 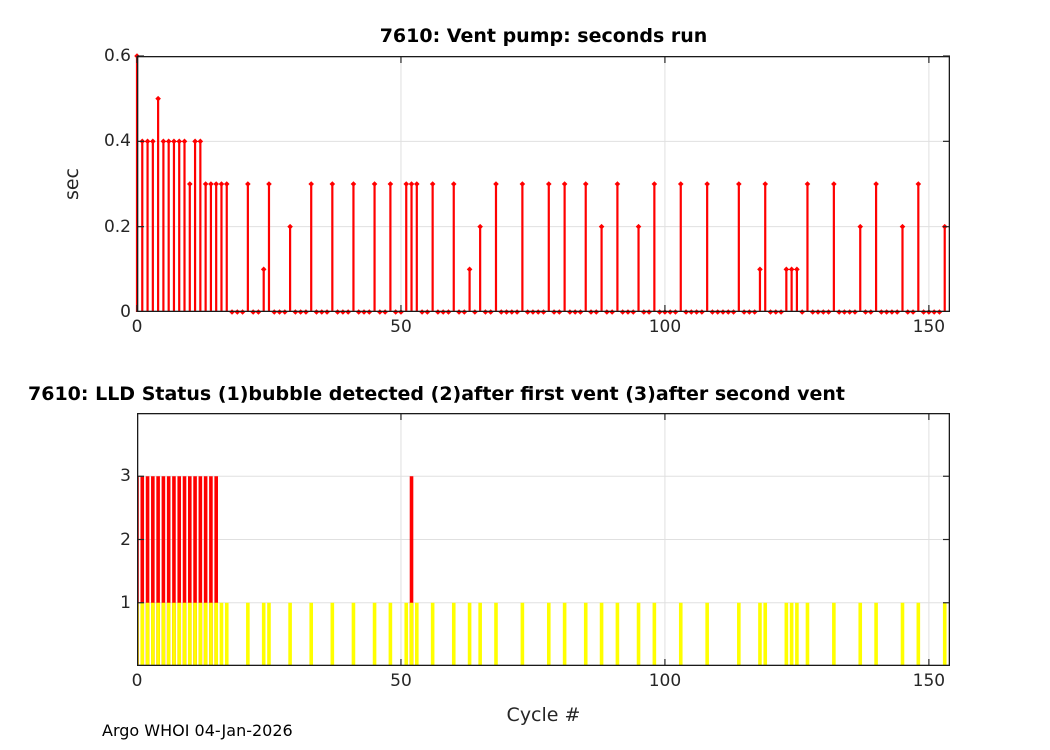 I want to click on top-y-tick-label: 0.4, so click(x=117, y=141).